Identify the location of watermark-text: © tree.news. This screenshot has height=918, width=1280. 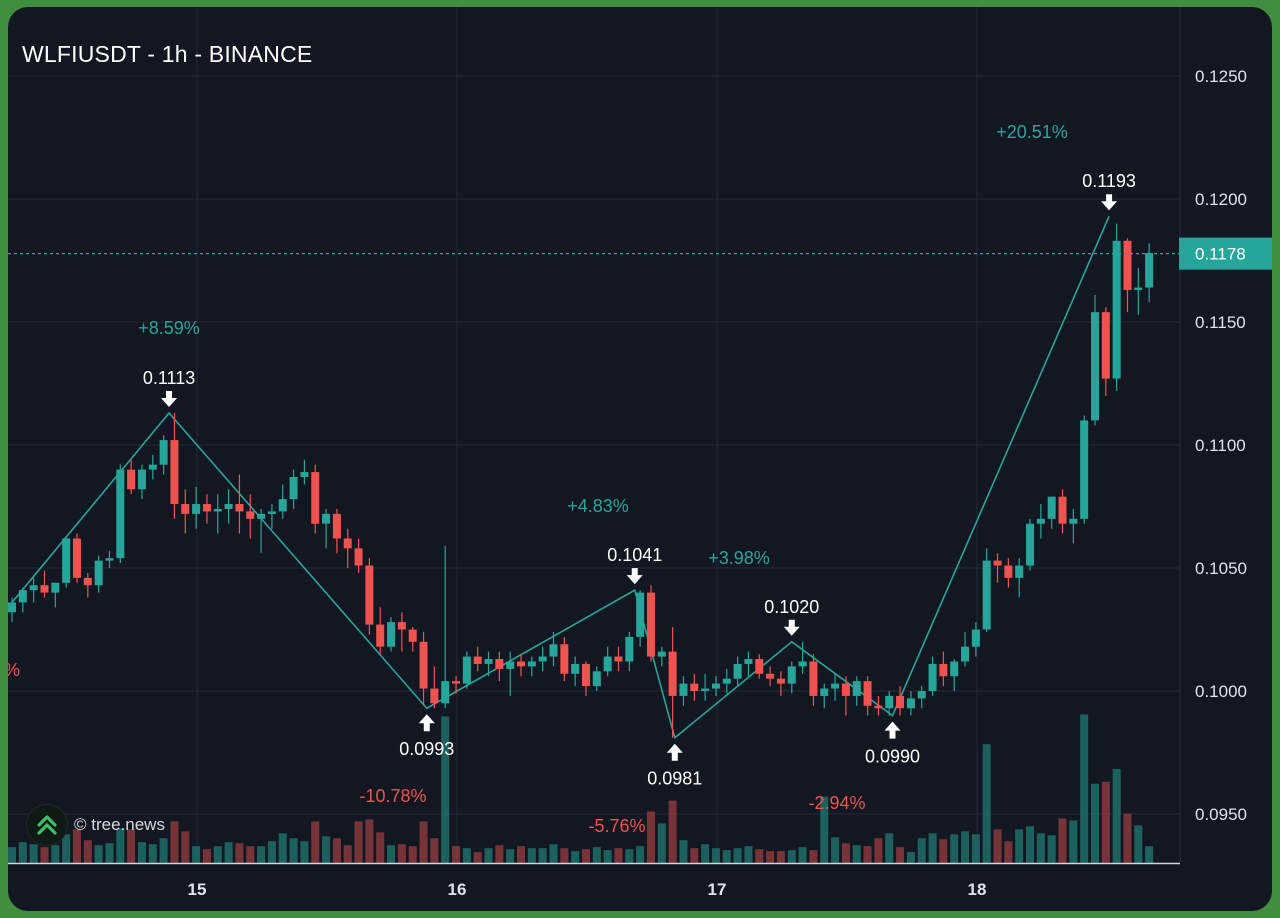
(119, 824).